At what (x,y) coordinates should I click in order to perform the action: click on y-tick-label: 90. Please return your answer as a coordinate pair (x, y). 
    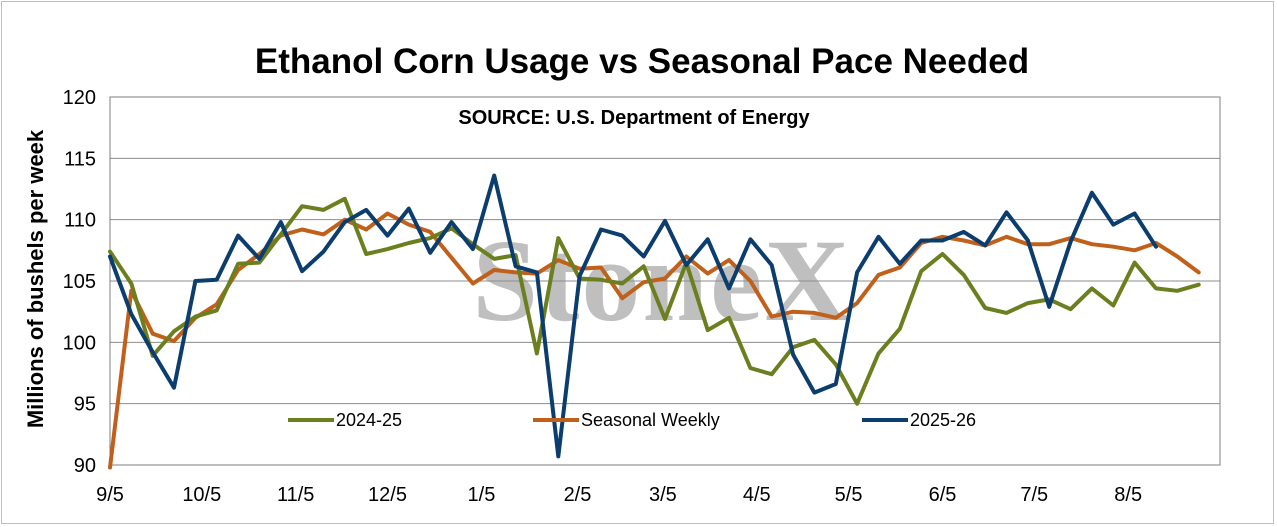
    Looking at the image, I should click on (85, 466).